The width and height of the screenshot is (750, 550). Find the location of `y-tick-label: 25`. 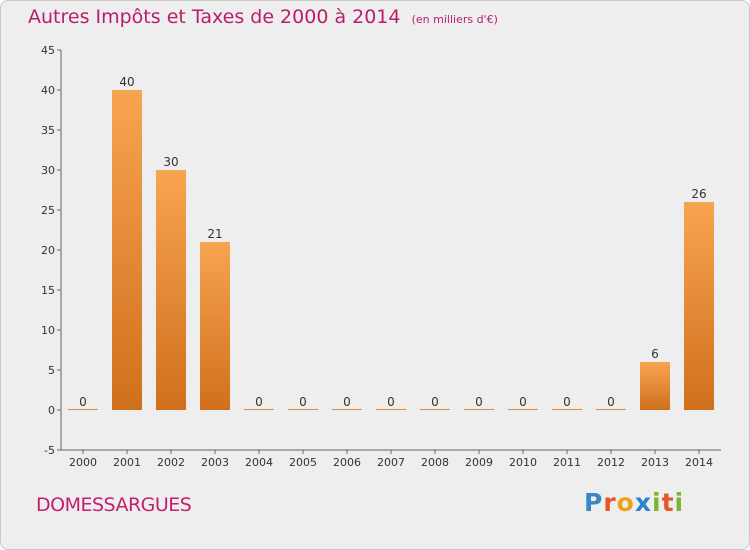

y-tick-label: 25 is located at coordinates (48, 210).